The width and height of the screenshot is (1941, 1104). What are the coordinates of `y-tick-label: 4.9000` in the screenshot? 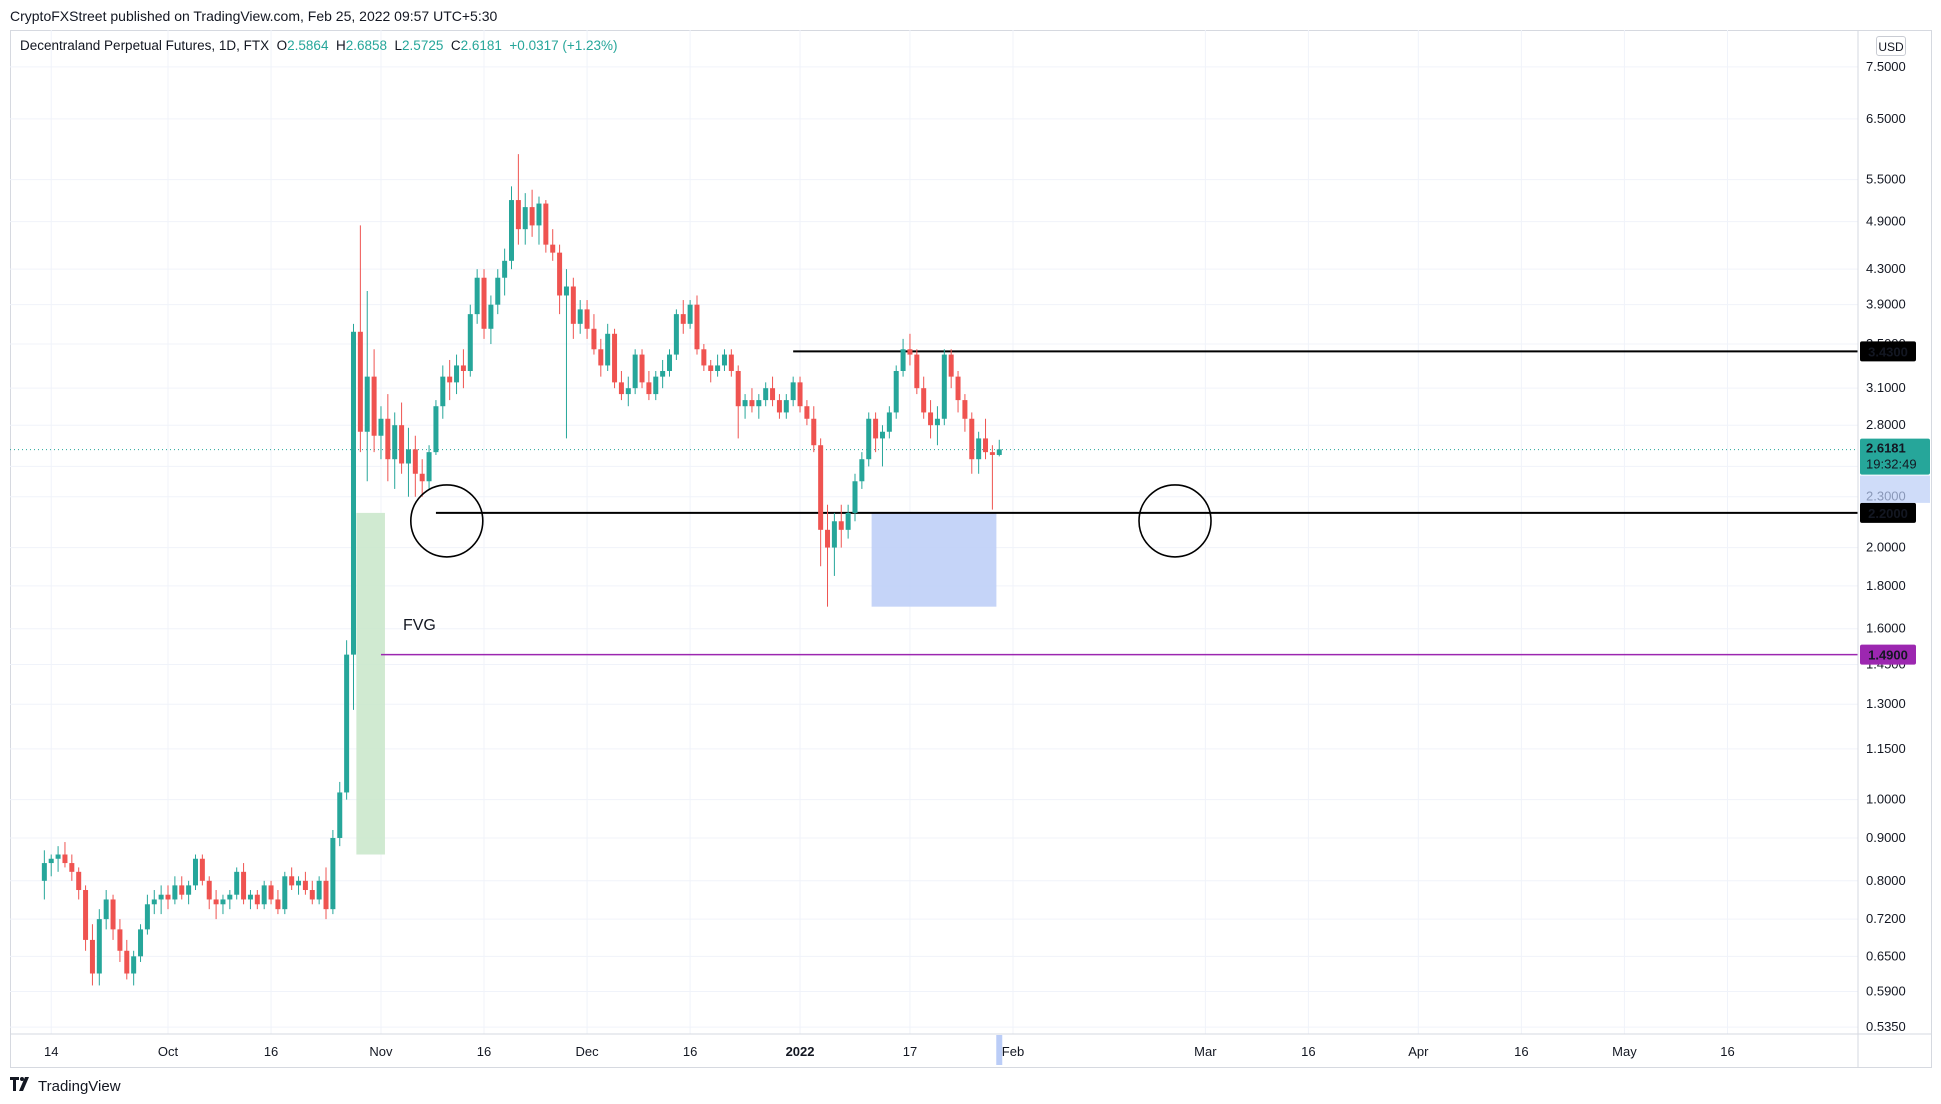 It's located at (1886, 221).